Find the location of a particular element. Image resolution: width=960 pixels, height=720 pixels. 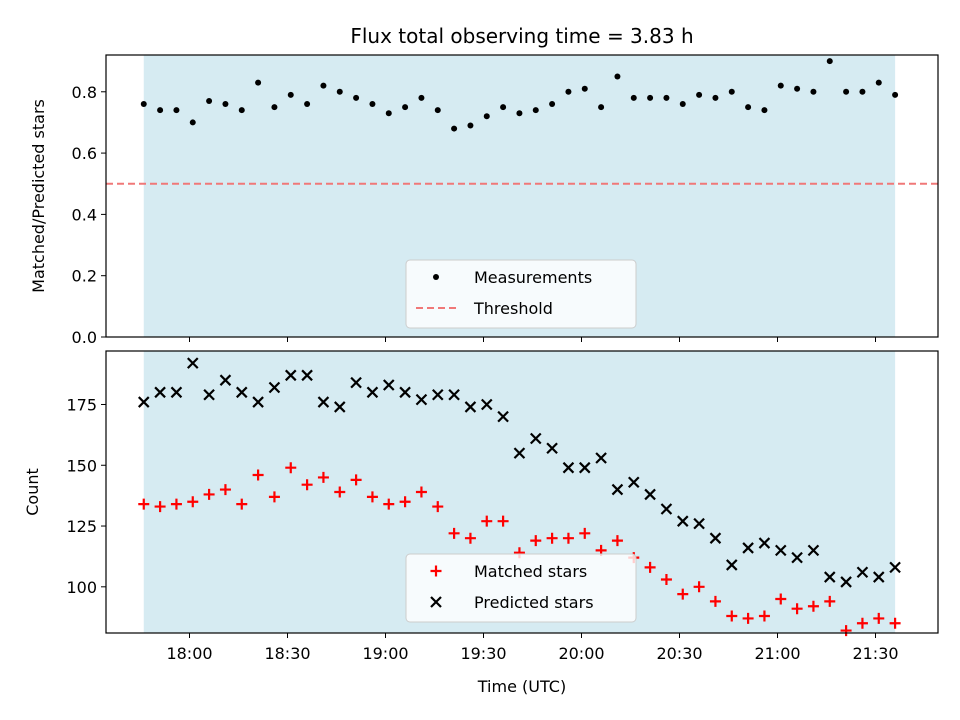

x-tick-label: 19:00 is located at coordinates (385, 653).